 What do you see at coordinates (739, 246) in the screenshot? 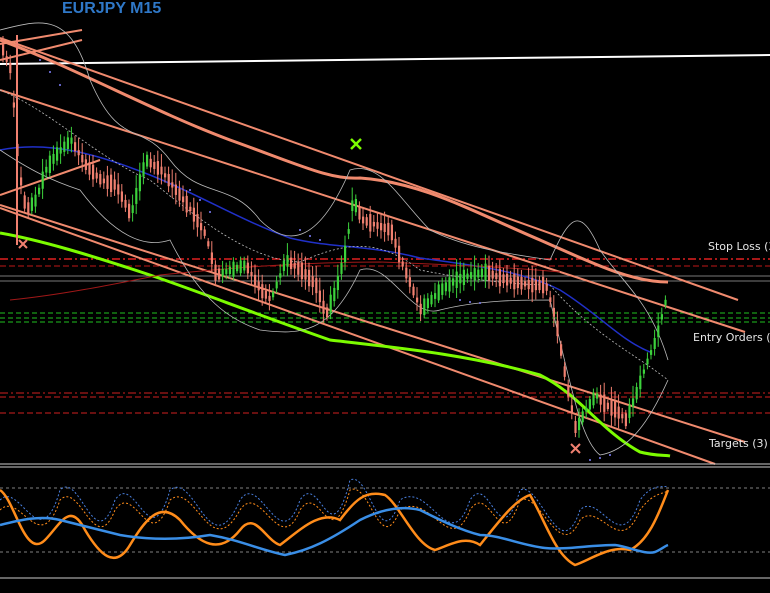
I see `stop-loss-label: Stop Loss (3` at bounding box center [739, 246].